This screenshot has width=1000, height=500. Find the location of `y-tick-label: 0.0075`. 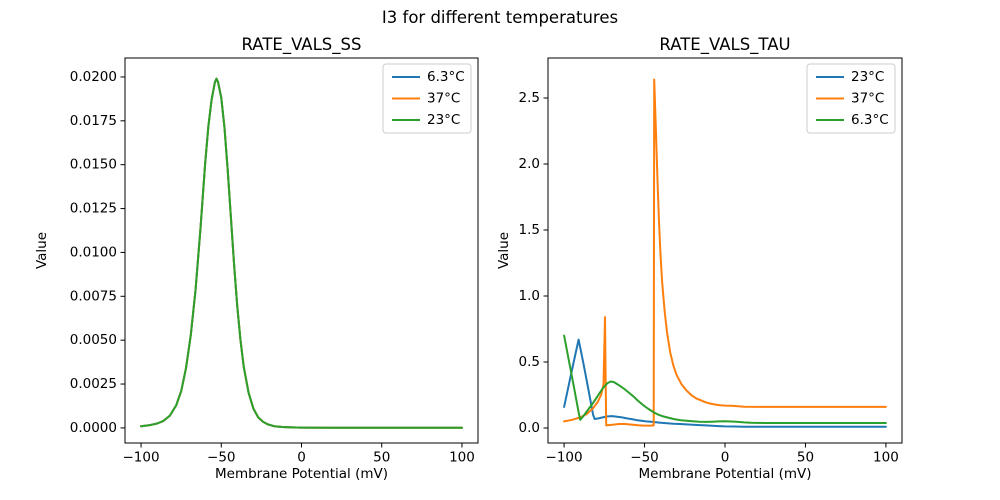

y-tick-label: 0.0075 is located at coordinates (93, 296).